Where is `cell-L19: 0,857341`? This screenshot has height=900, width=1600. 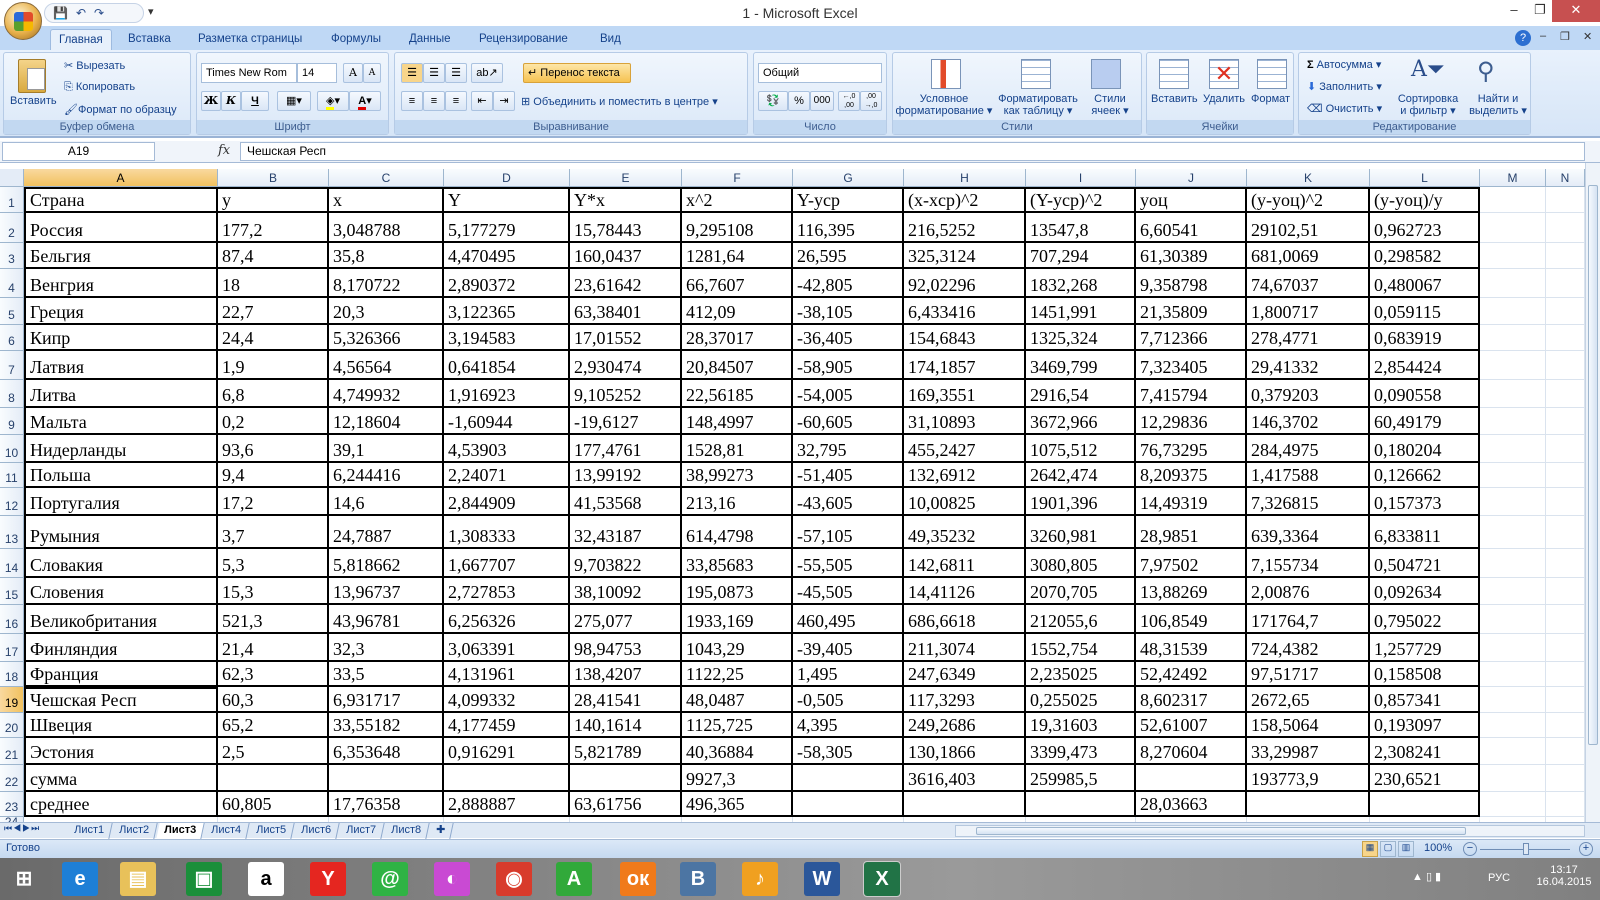
cell-L19: 0,857341 is located at coordinates (1425, 700).